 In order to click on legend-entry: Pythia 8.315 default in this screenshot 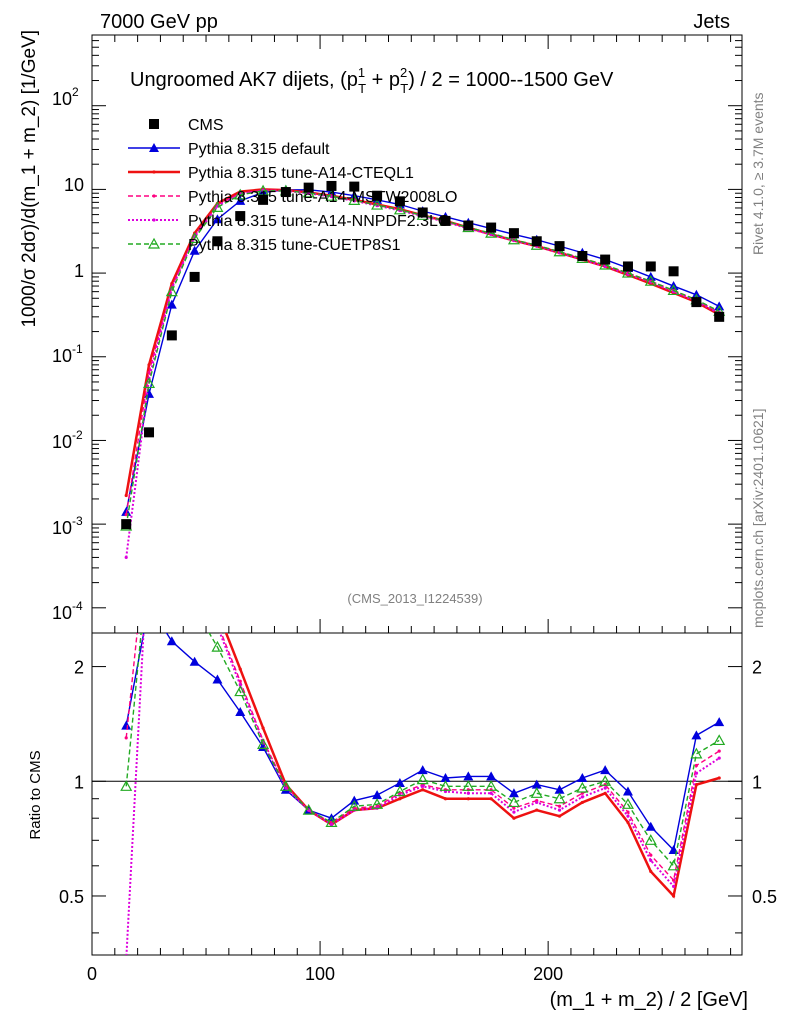, I will do `click(229, 149)`.